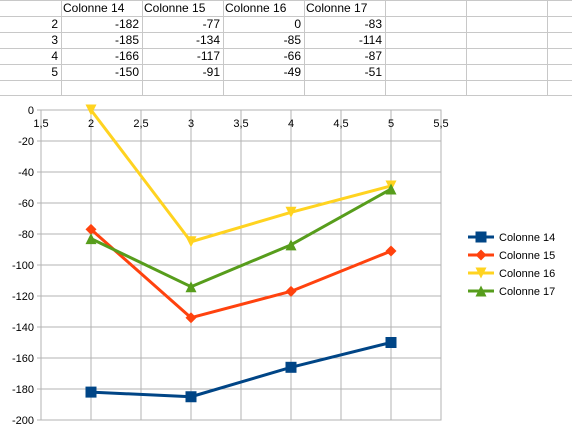 This screenshot has height=433, width=572. What do you see at coordinates (23, 328) in the screenshot?
I see `y-tick-label: -140` at bounding box center [23, 328].